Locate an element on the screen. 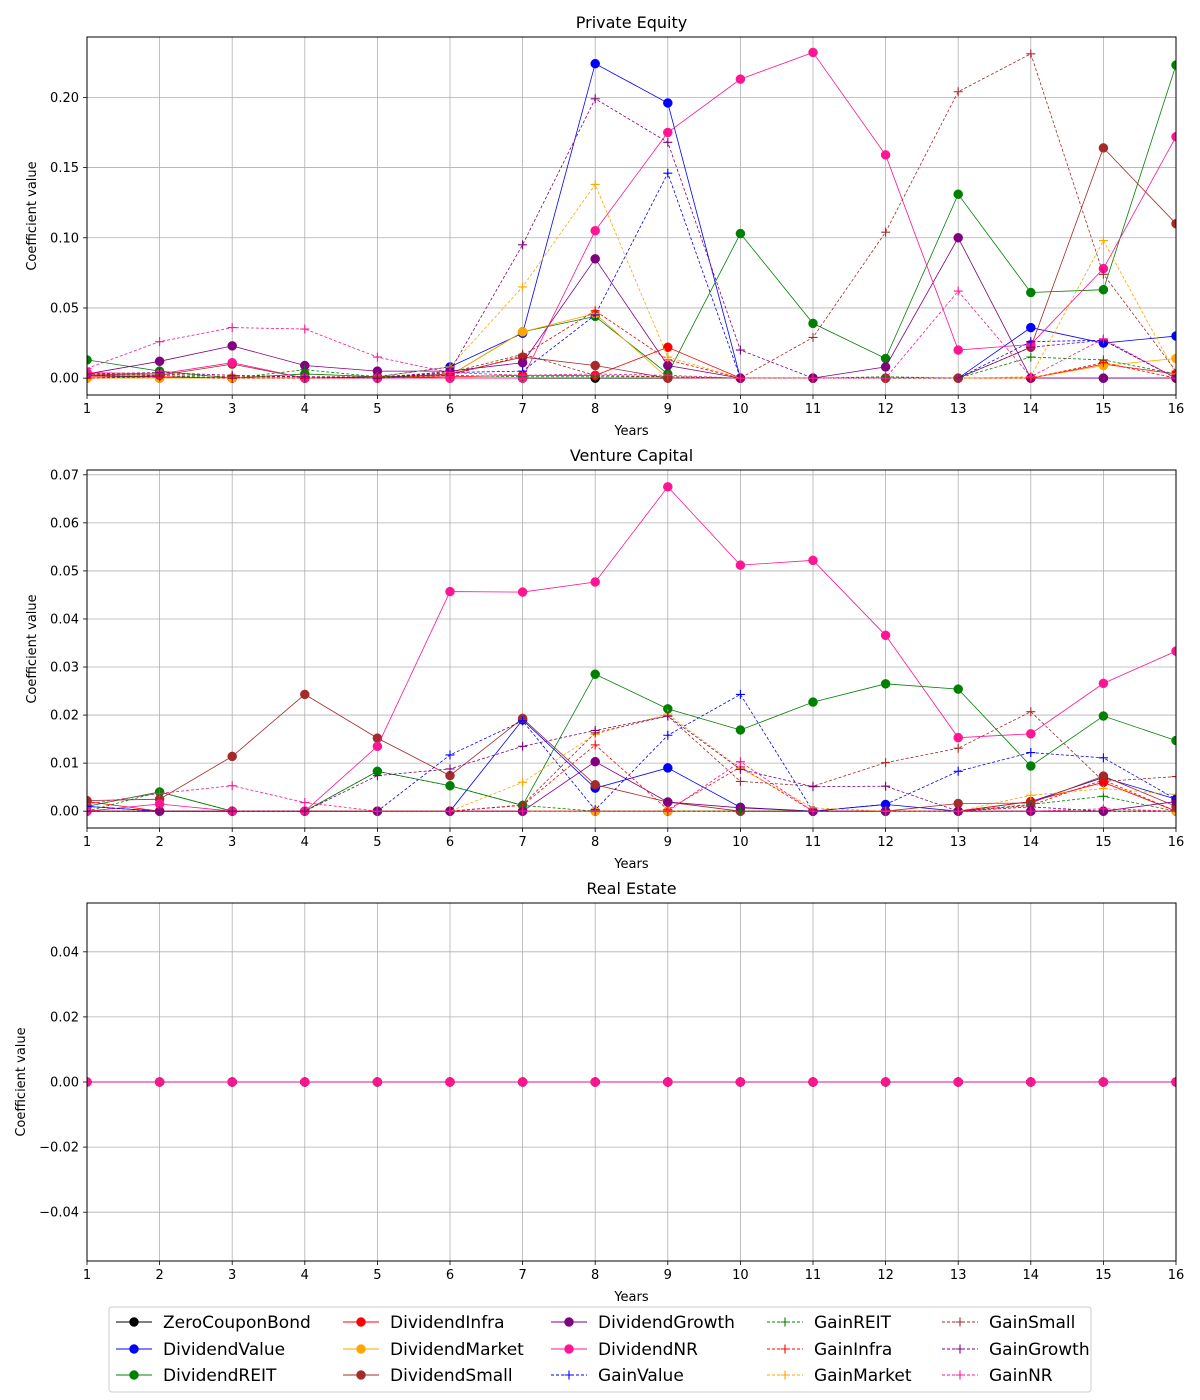  x-tick-label: 11 is located at coordinates (813, 1275).